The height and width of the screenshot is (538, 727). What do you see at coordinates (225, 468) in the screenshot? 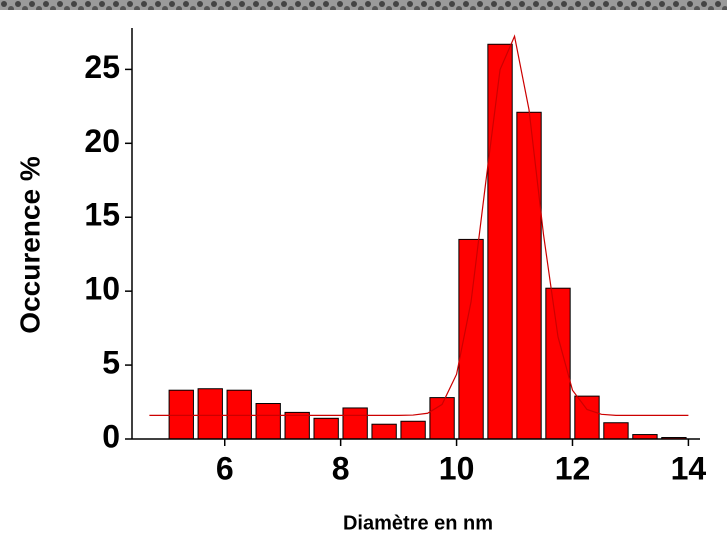
I see `x-tick-label: 6` at bounding box center [225, 468].